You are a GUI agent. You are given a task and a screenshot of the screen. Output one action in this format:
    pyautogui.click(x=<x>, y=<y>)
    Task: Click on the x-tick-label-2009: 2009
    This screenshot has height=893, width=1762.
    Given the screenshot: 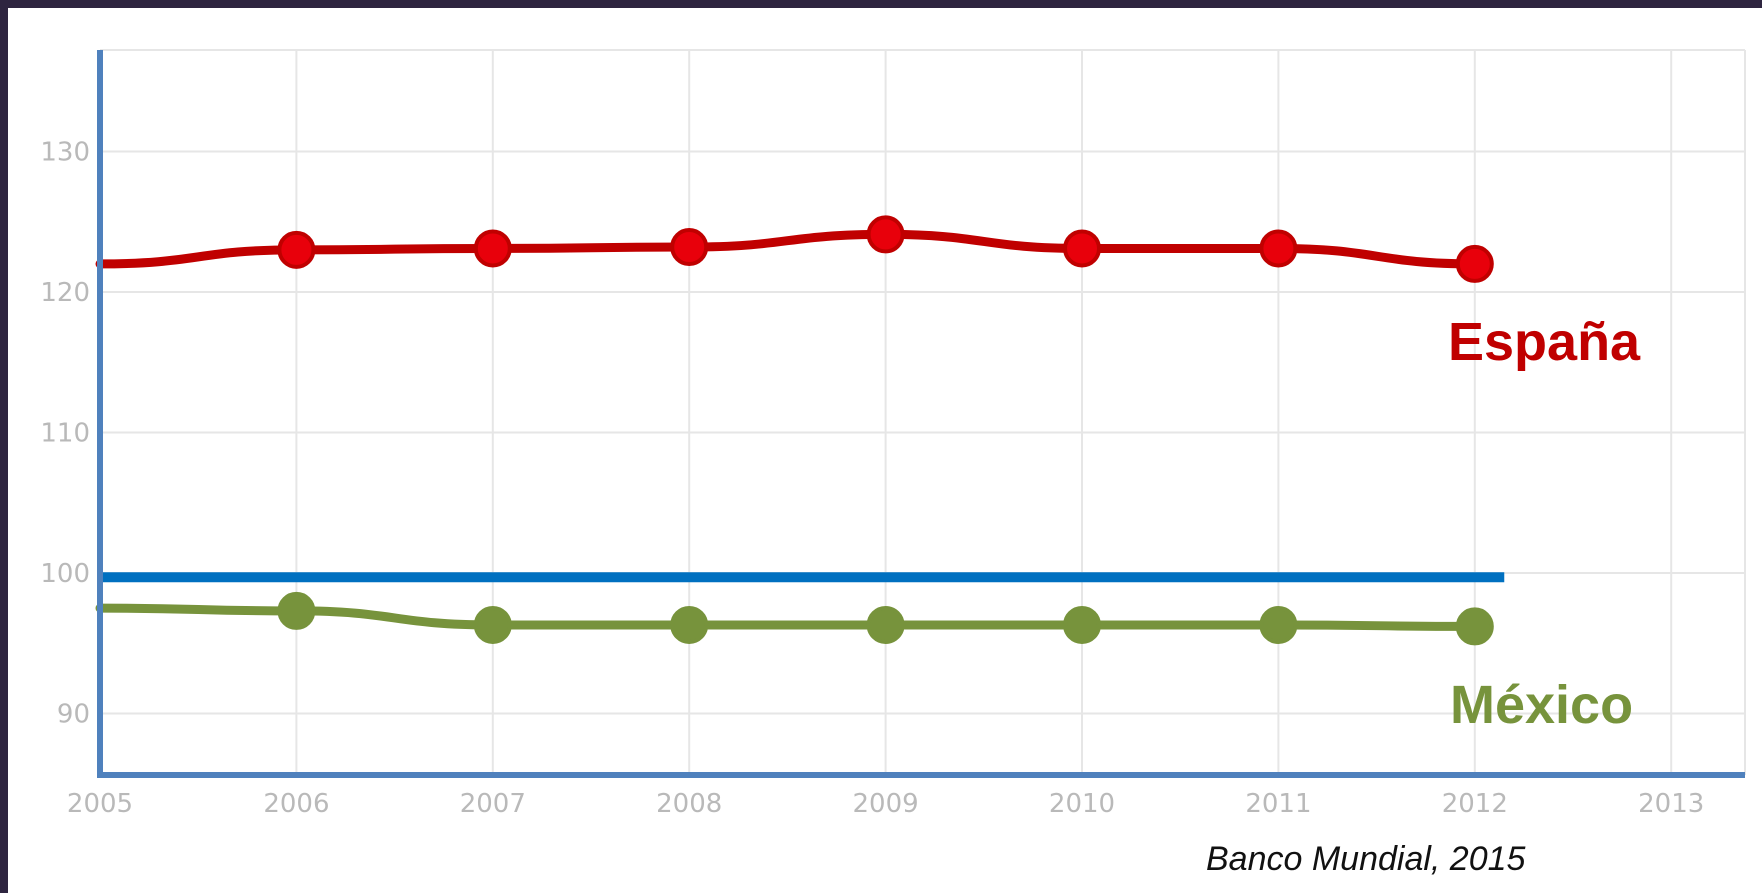 What is the action you would take?
    pyautogui.click(x=886, y=804)
    